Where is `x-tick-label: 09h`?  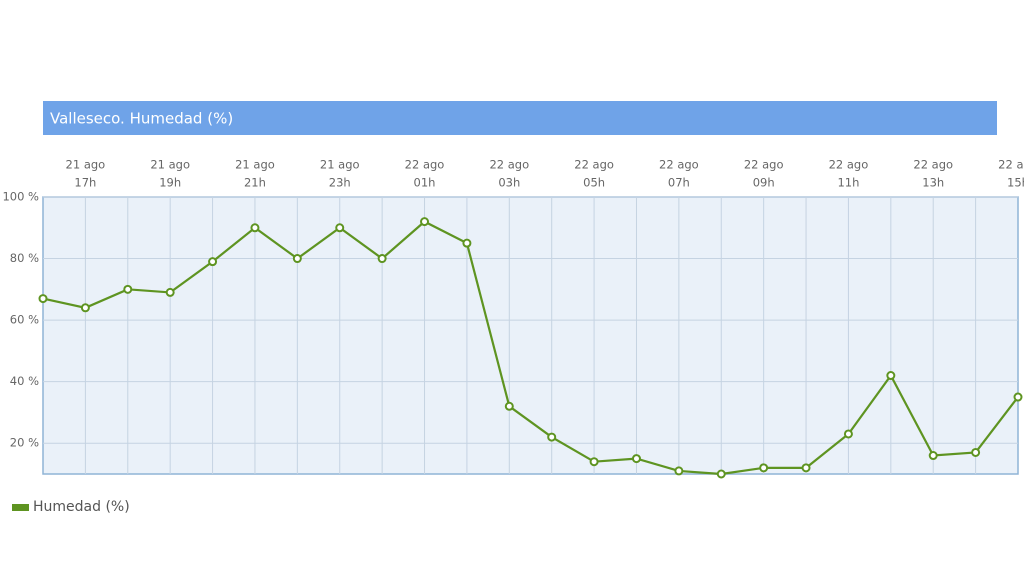 x-tick-label: 09h is located at coordinates (764, 183).